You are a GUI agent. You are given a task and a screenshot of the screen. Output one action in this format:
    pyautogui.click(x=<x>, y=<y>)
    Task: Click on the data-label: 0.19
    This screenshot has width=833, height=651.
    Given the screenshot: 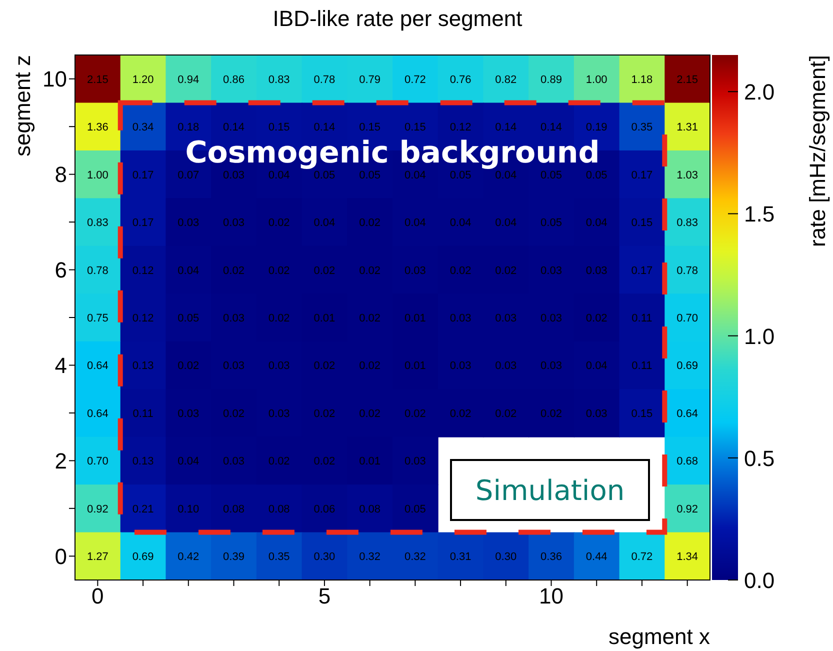 What is the action you would take?
    pyautogui.click(x=597, y=128)
    